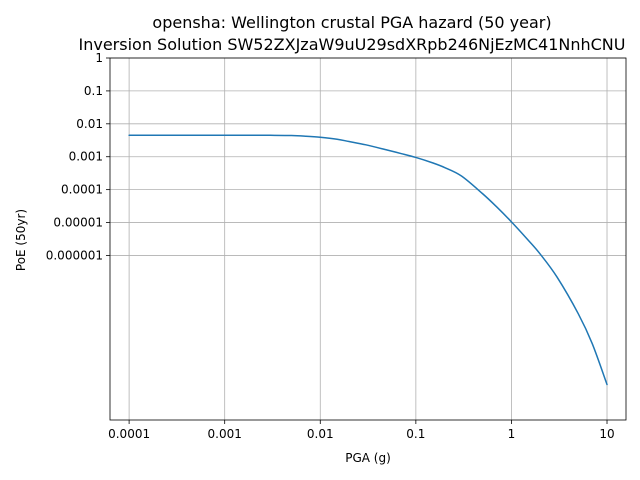  I want to click on y-tick-label: 0.01, so click(89, 124).